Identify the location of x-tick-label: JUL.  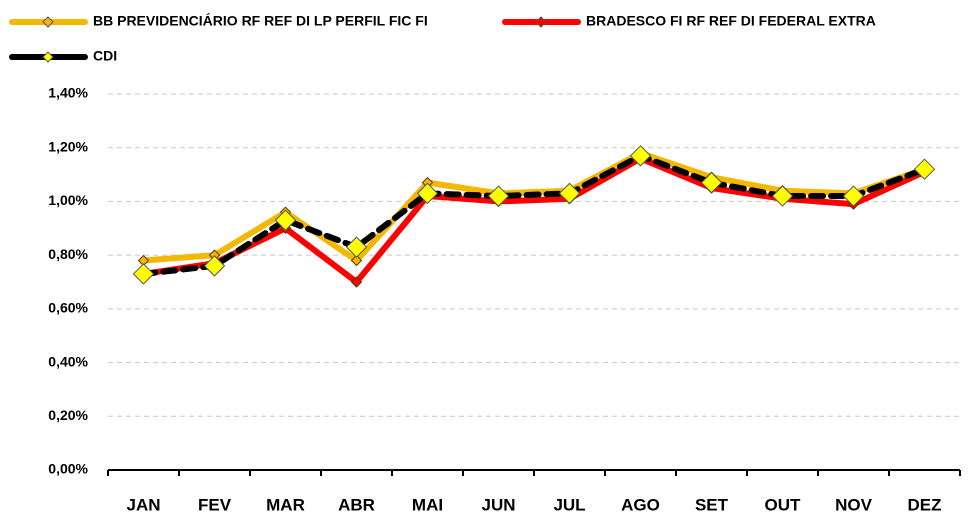
(569, 504).